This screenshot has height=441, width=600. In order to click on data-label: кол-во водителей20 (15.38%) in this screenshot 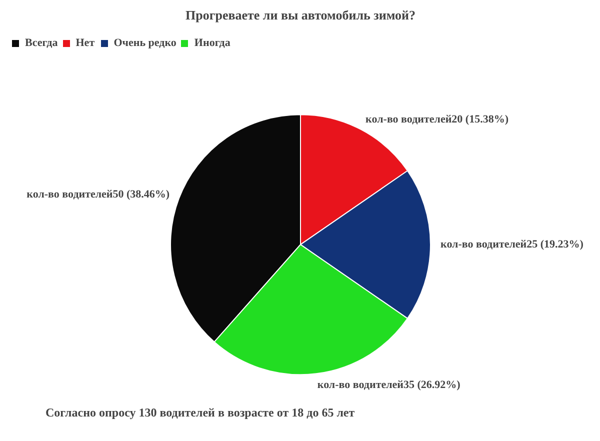, I will do `click(437, 119)`.